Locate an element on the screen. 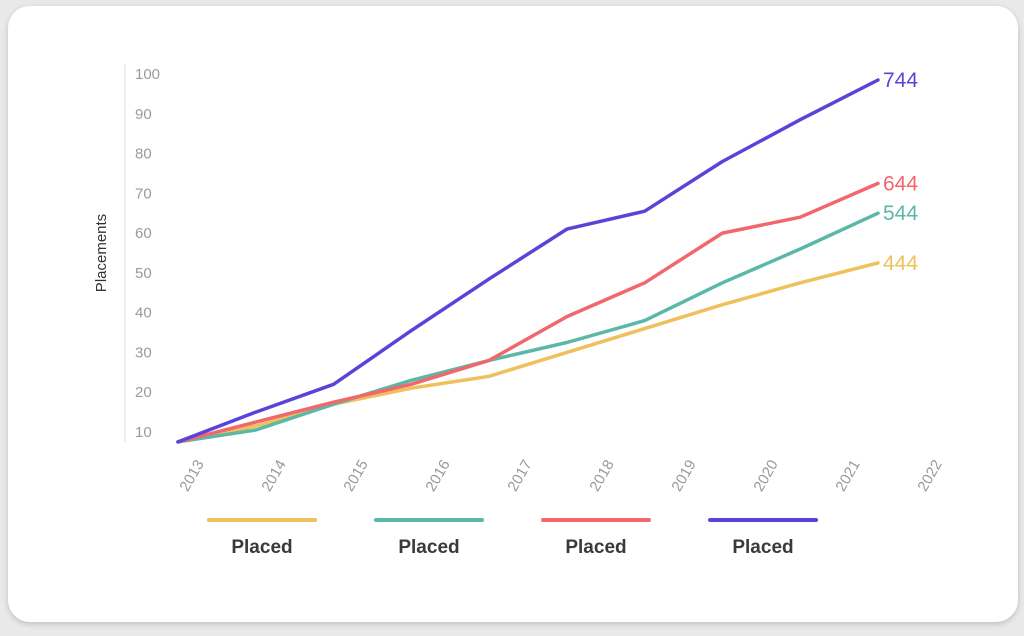 The width and height of the screenshot is (1024, 636). end-value-label: 544 is located at coordinates (900, 213).